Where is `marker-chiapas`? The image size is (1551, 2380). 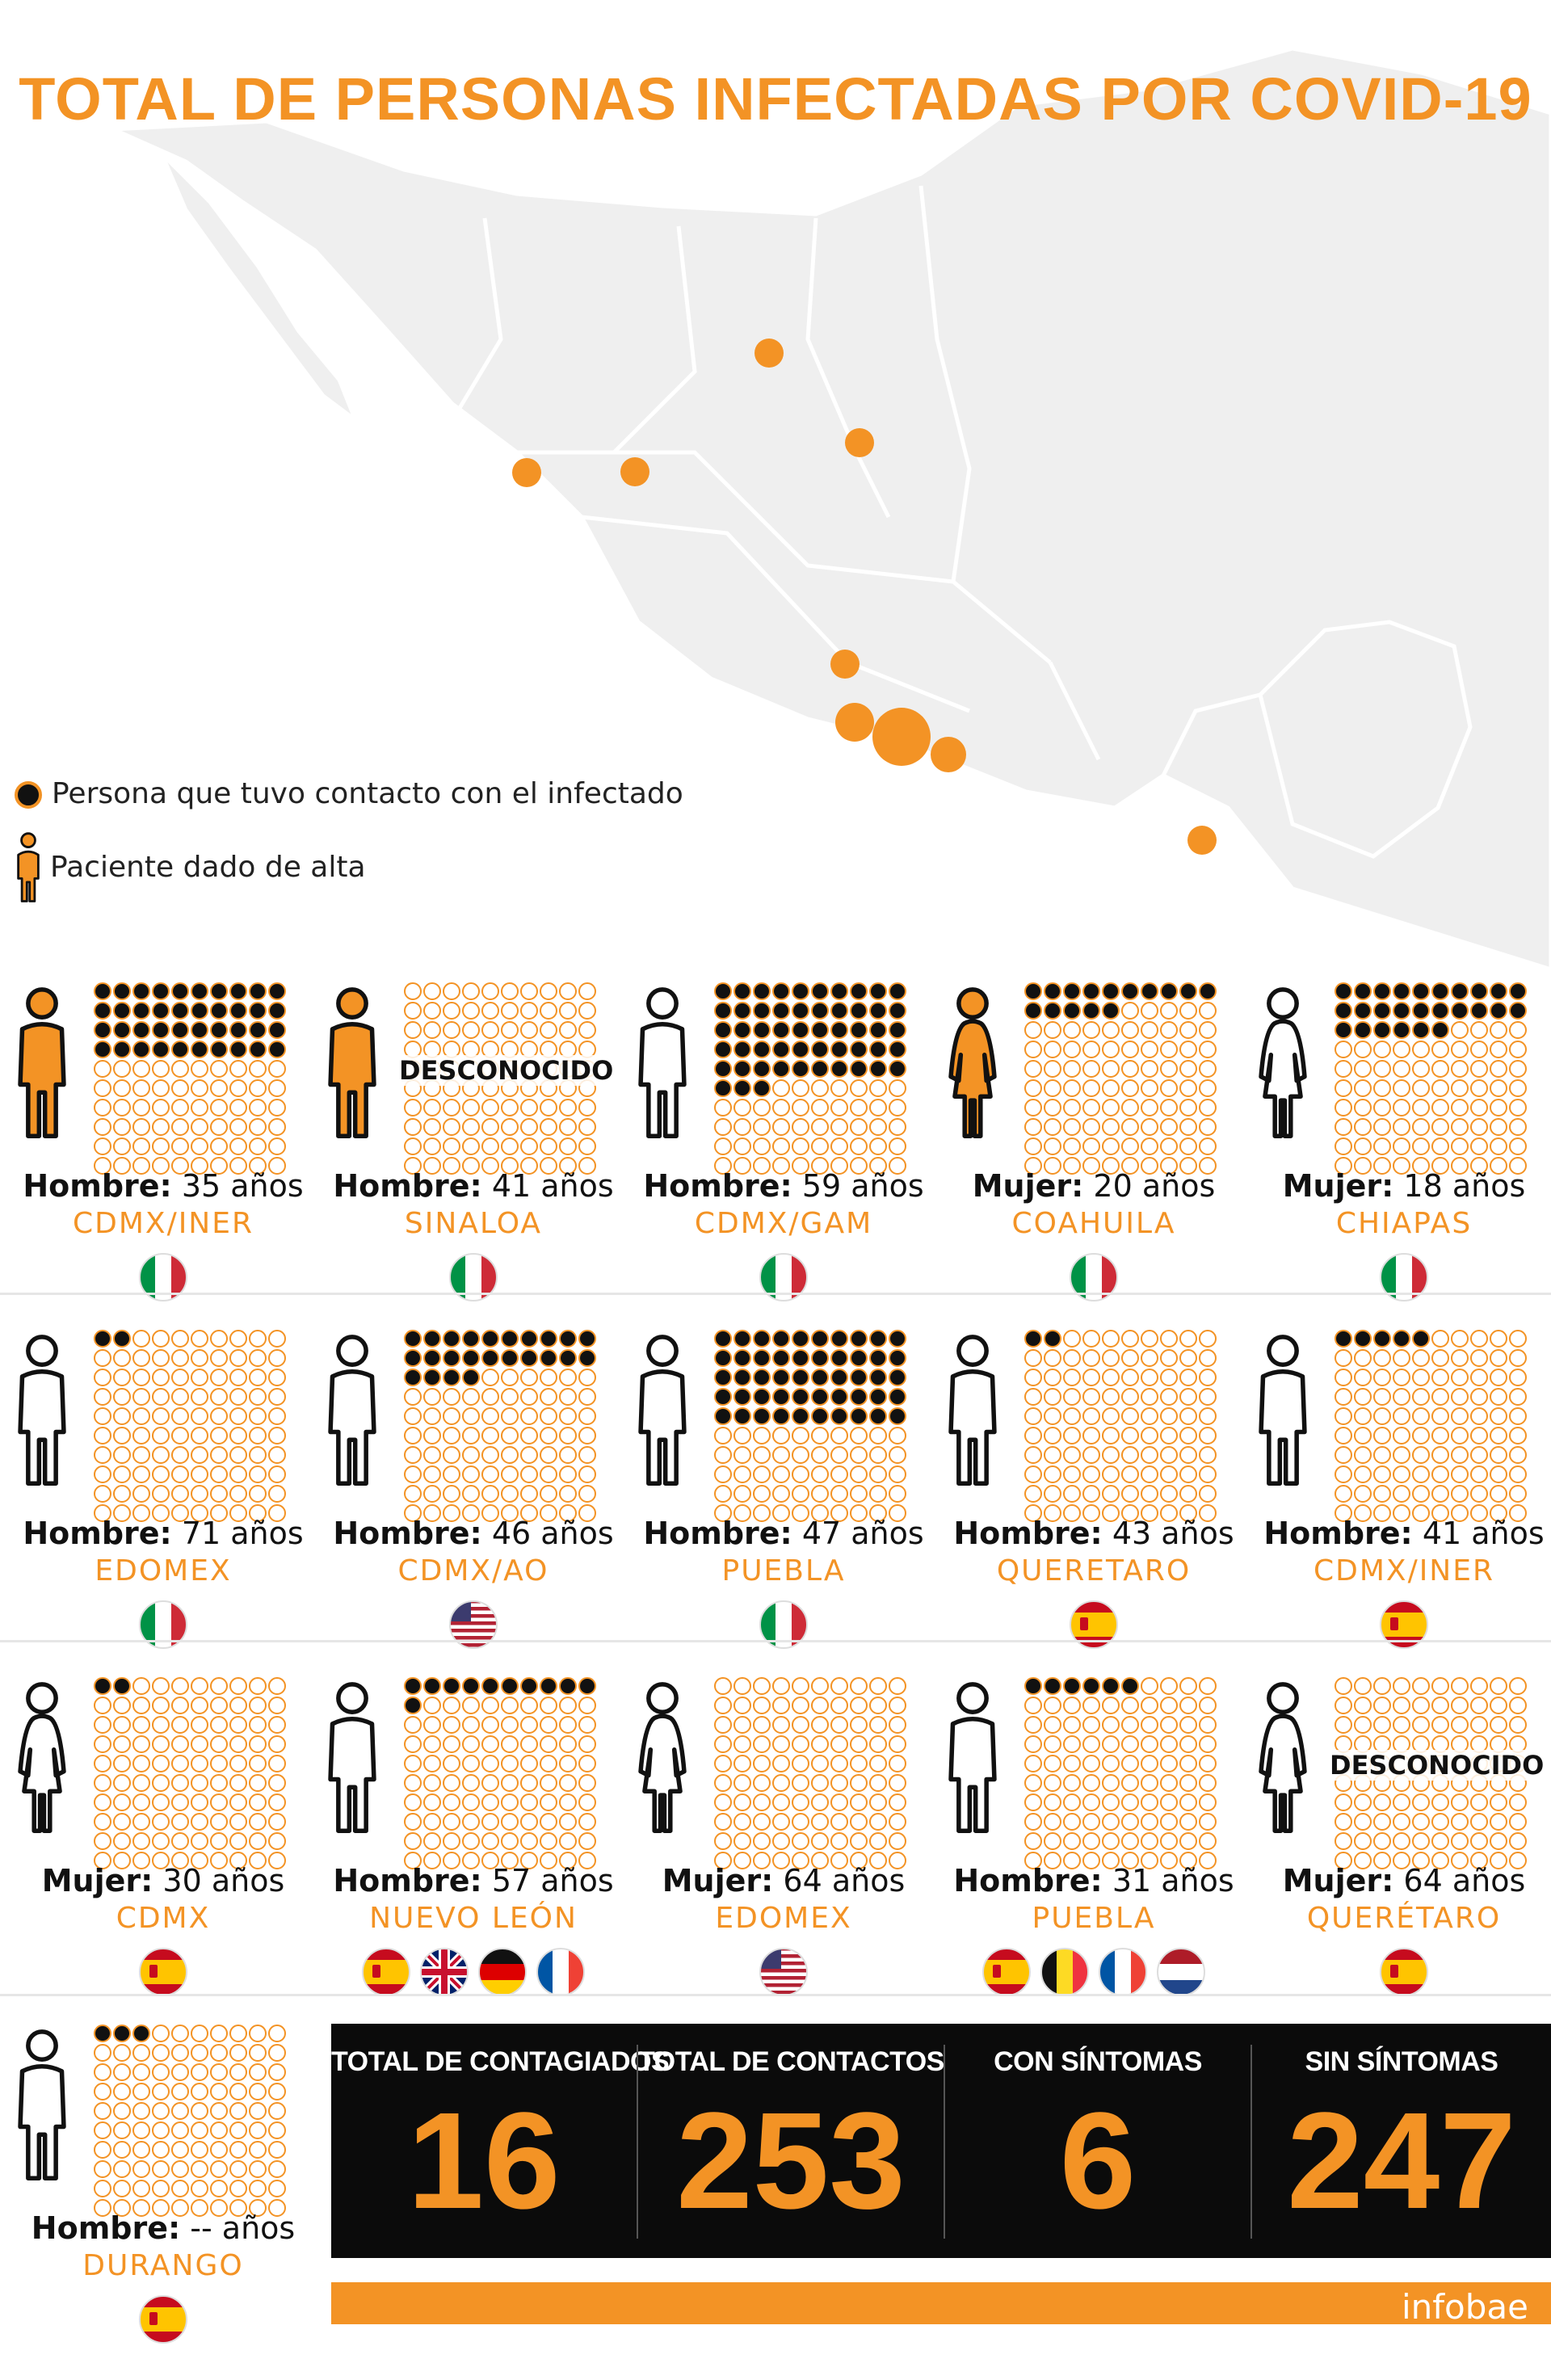
marker-chiapas is located at coordinates (1202, 840).